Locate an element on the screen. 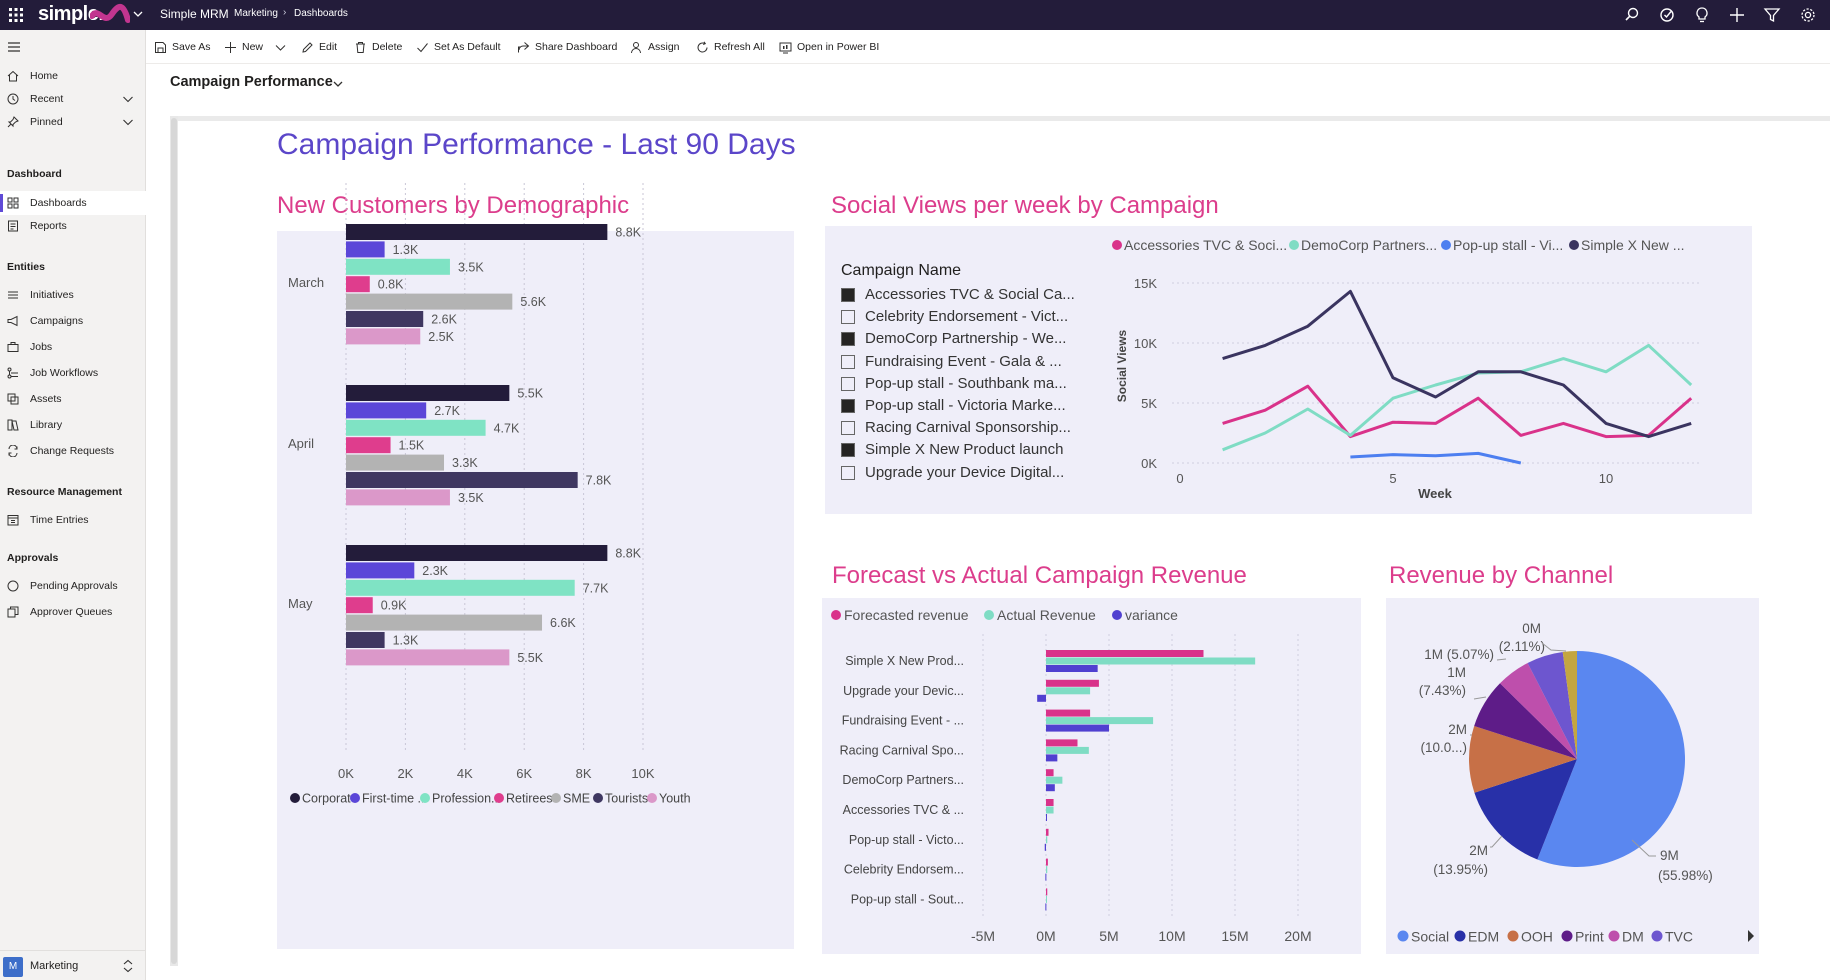  save-as-button: Save As is located at coordinates (182, 47).